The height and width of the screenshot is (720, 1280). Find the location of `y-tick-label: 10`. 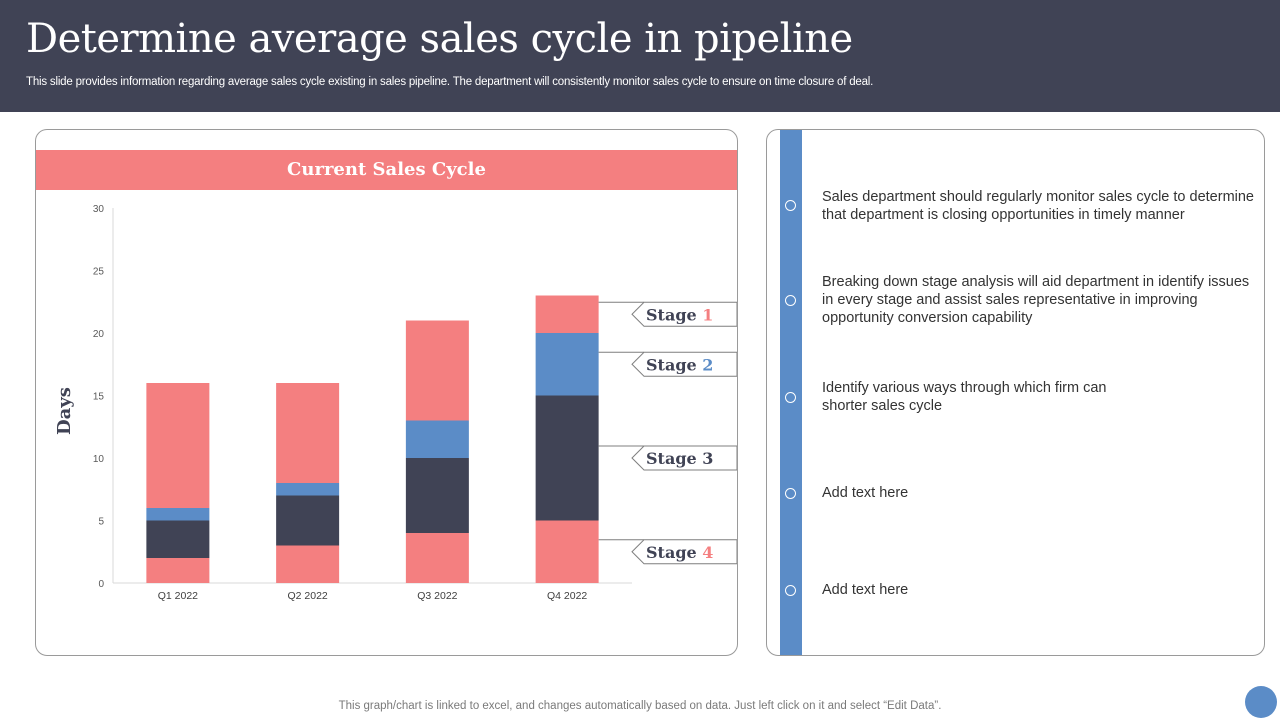

y-tick-label: 10 is located at coordinates (99, 459).